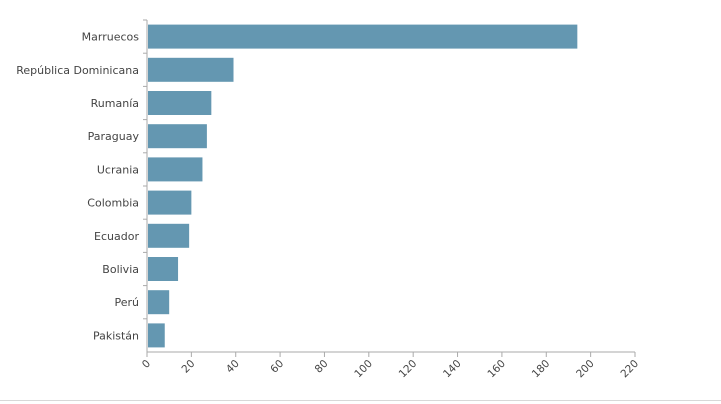 The image size is (721, 404). What do you see at coordinates (277, 367) in the screenshot?
I see `x-tick-label: 60` at bounding box center [277, 367].